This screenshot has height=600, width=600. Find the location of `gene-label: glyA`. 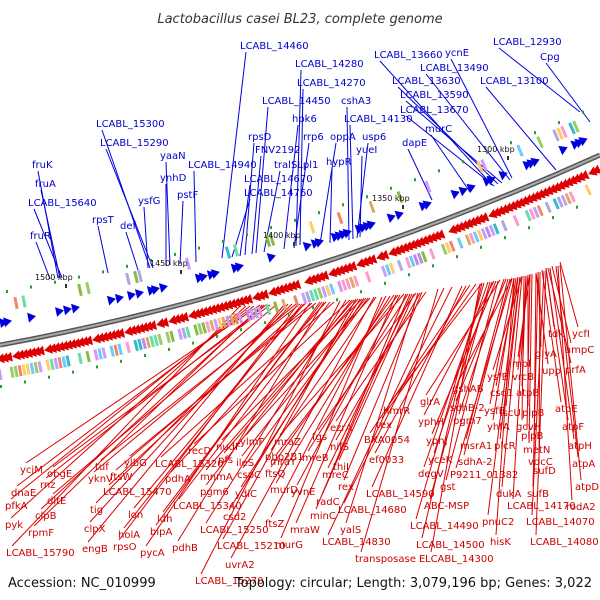

gene-label: glyA is located at coordinates (546, 354).